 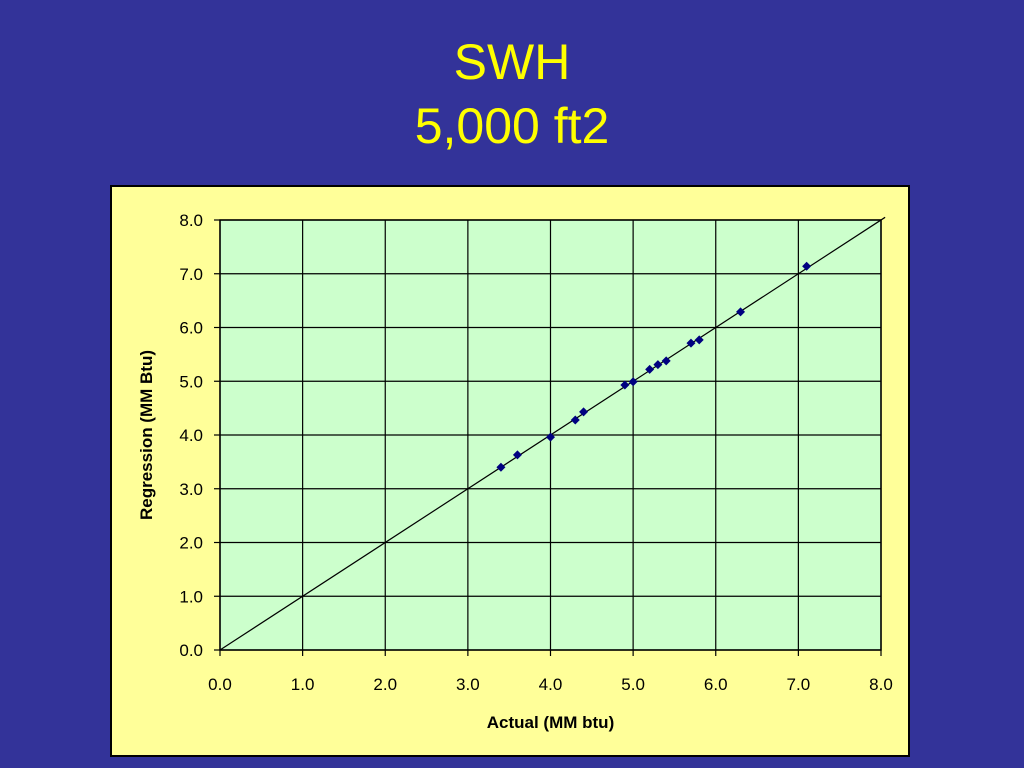 What do you see at coordinates (191, 543) in the screenshot?
I see `y-tick-label: 2.0` at bounding box center [191, 543].